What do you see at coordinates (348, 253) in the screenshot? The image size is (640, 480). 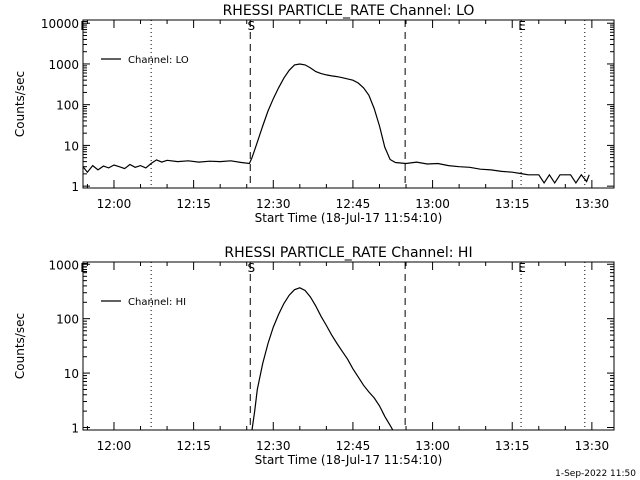 I see `chart-title: RHESSI PARTICLE_RATE Channel: HI` at bounding box center [348, 253].